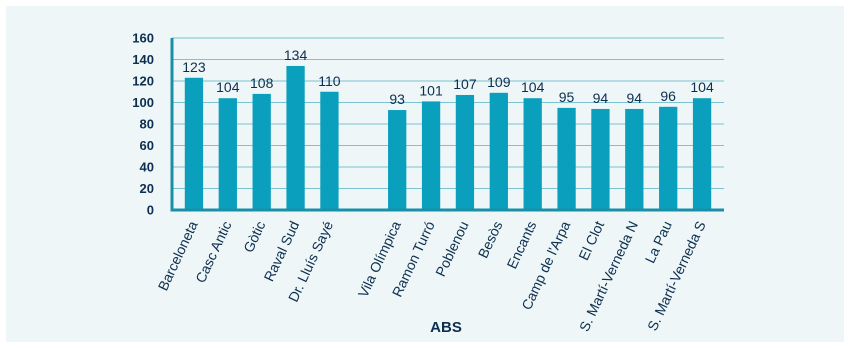  I want to click on y-axis-ticks: 0 20 40 60 80 100 120 140 160, so click(143, 124).